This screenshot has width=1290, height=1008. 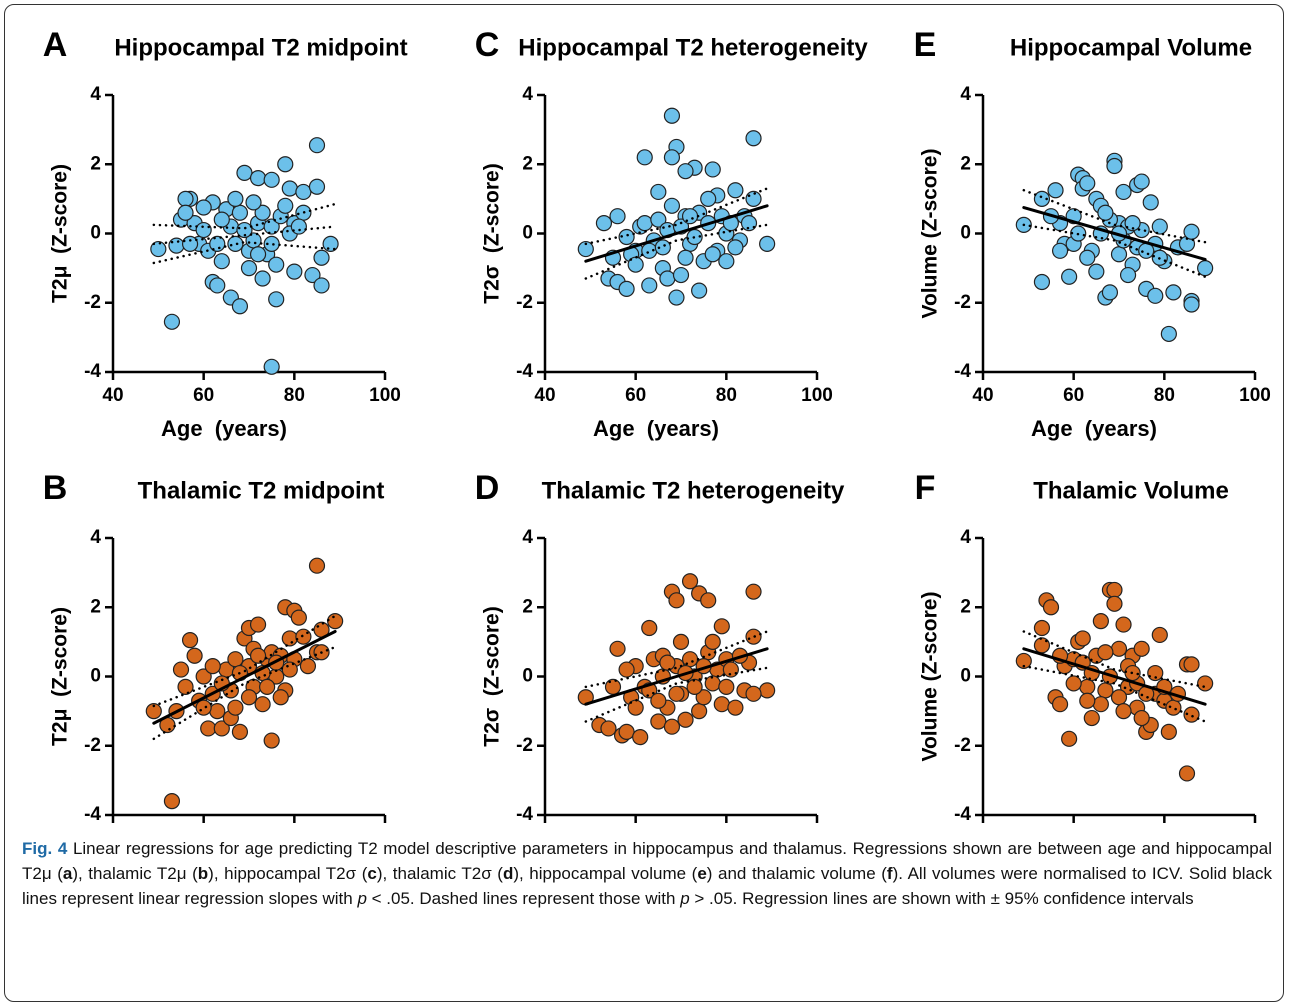 What do you see at coordinates (55, 45) in the screenshot?
I see `panel-label: A` at bounding box center [55, 45].